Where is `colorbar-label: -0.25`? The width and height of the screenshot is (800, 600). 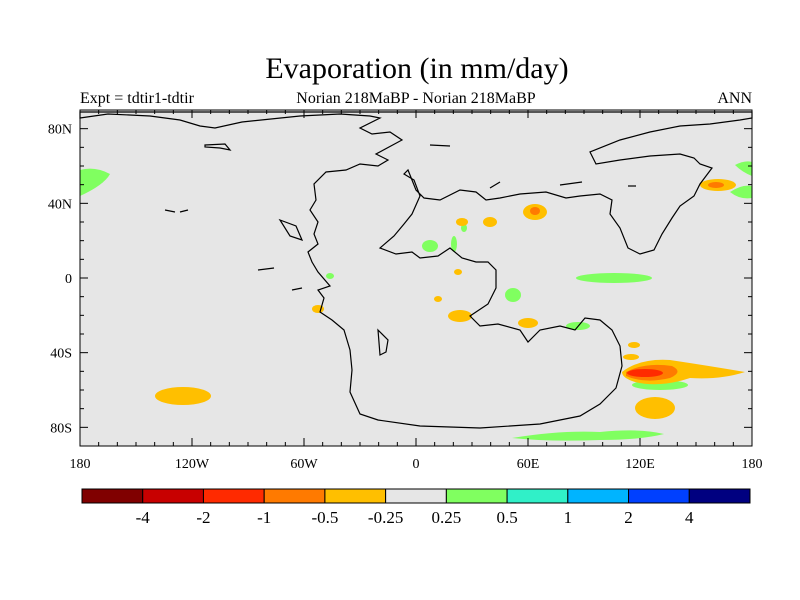
colorbar-label: -0.25 is located at coordinates (385, 517).